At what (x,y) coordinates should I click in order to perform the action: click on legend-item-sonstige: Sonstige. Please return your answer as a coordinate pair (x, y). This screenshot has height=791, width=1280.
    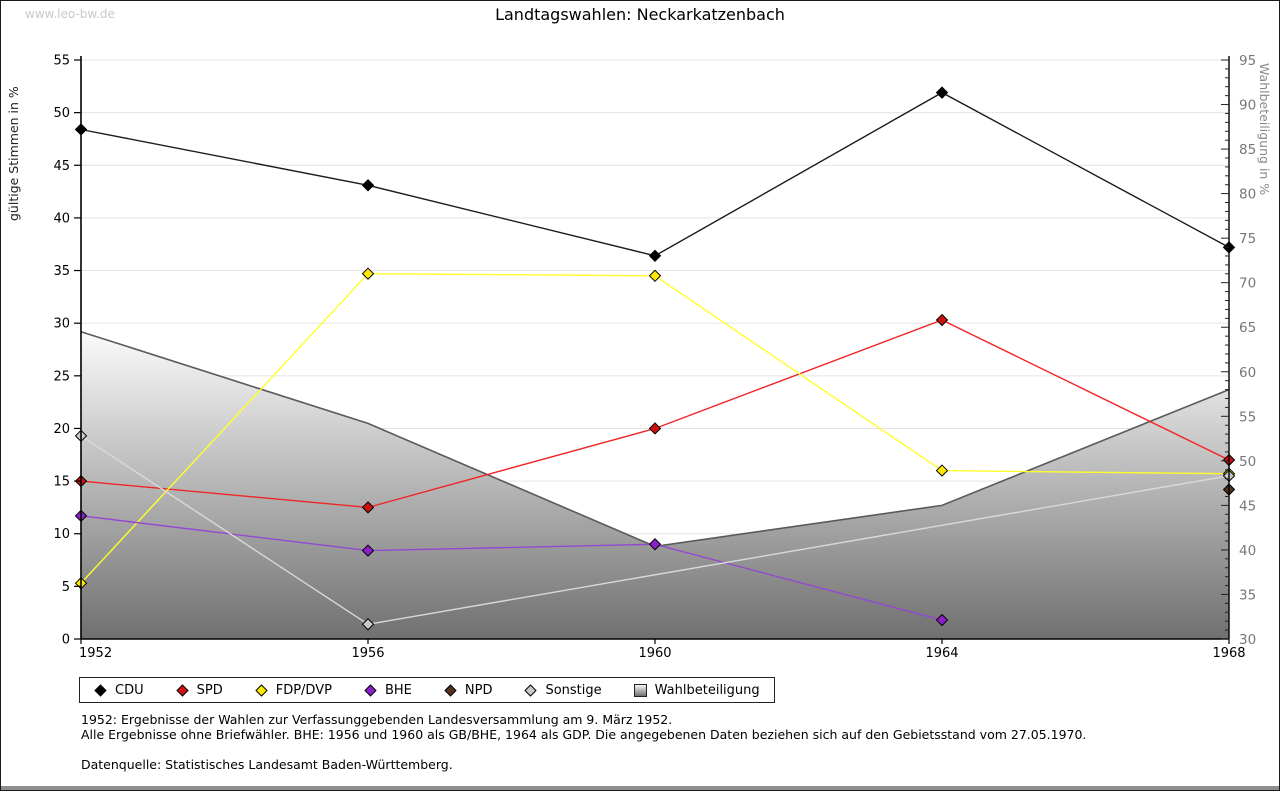
    Looking at the image, I should click on (563, 690).